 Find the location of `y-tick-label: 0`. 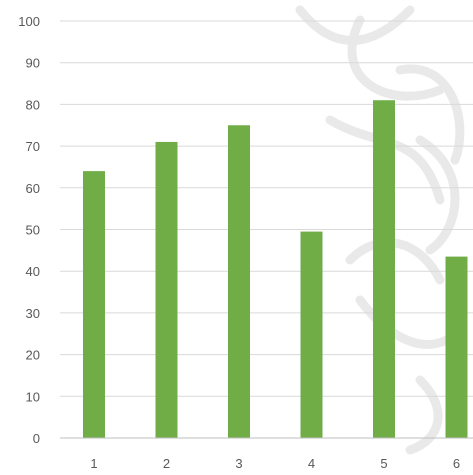

y-tick-label: 0 is located at coordinates (36, 438).